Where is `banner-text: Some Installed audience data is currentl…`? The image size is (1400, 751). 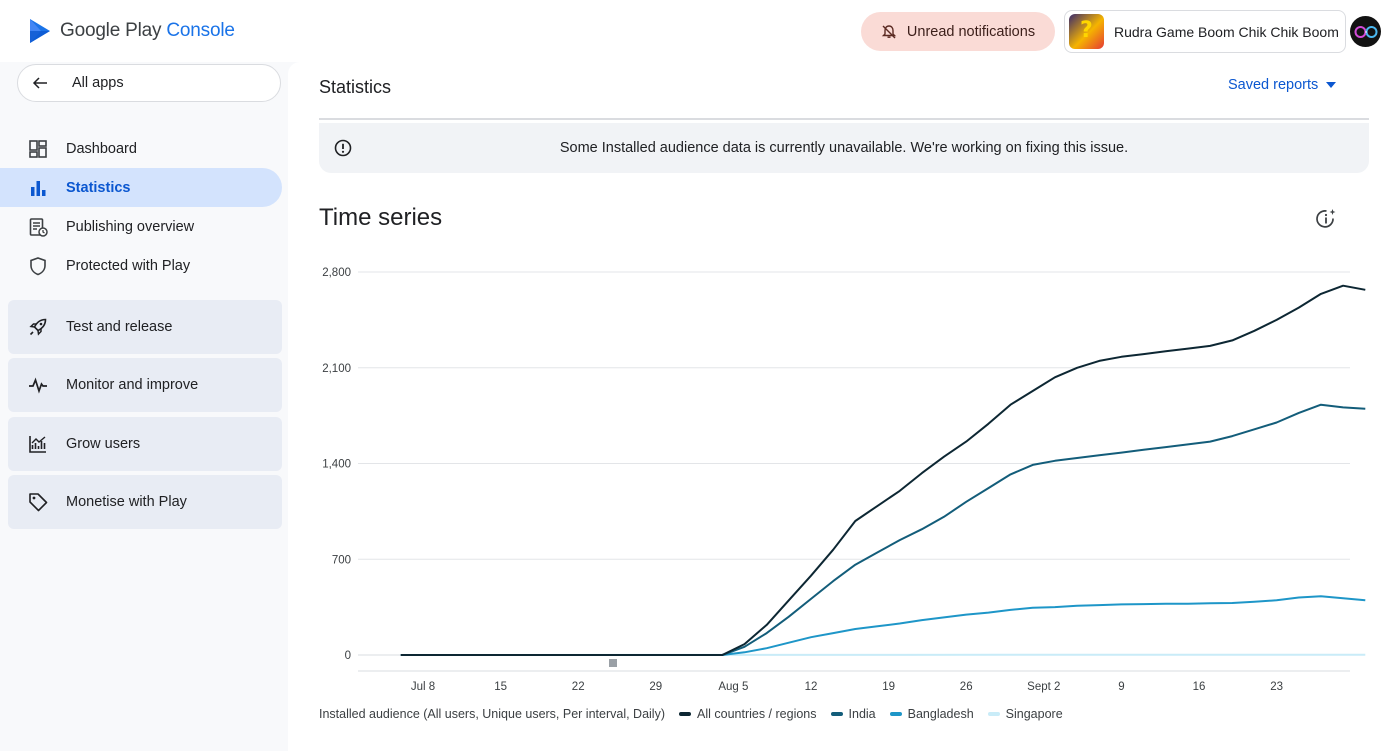
banner-text: Some Installed audience data is currentl… is located at coordinates (844, 148).